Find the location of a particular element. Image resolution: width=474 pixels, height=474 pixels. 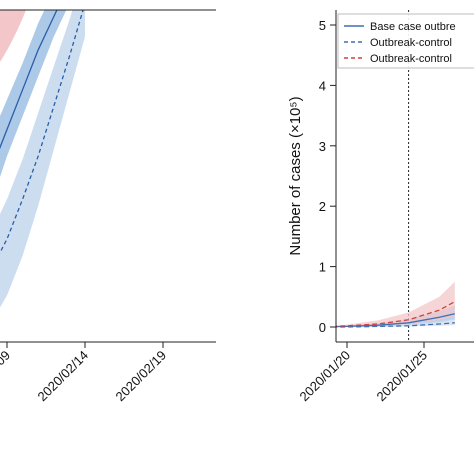

legend-label: Base case outbre is located at coordinates (413, 27).